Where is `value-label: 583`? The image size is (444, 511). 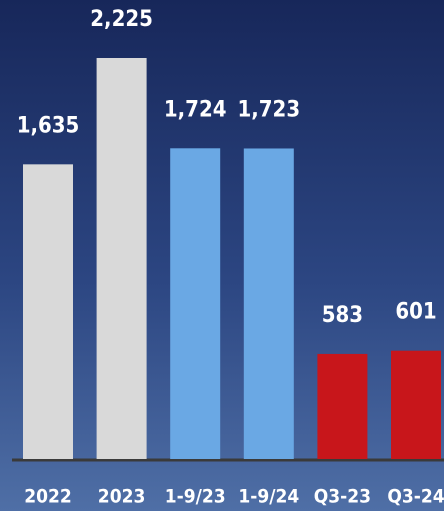
value-label: 583 is located at coordinates (342, 315).